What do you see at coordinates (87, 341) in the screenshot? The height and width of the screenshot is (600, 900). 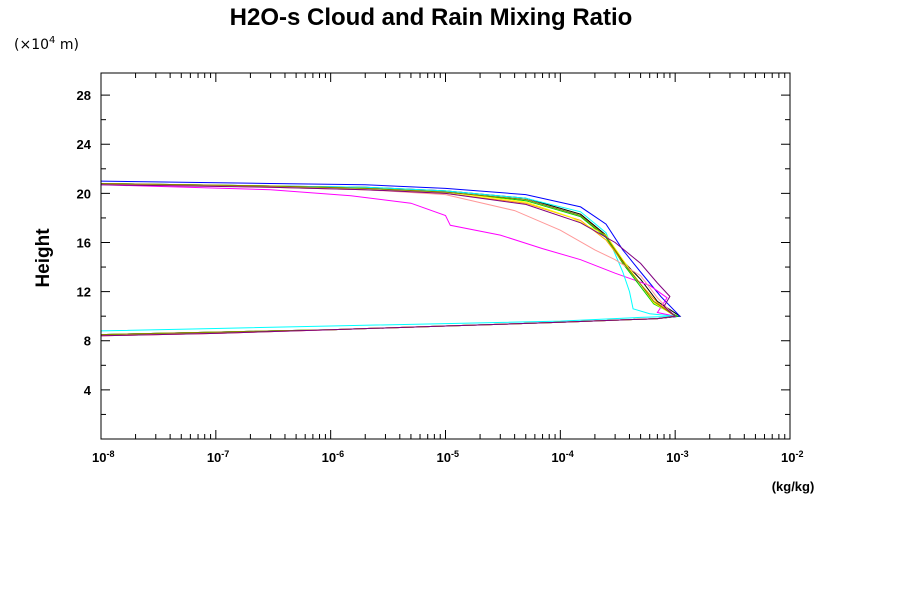 I see `y-tick-label: 8` at bounding box center [87, 341].